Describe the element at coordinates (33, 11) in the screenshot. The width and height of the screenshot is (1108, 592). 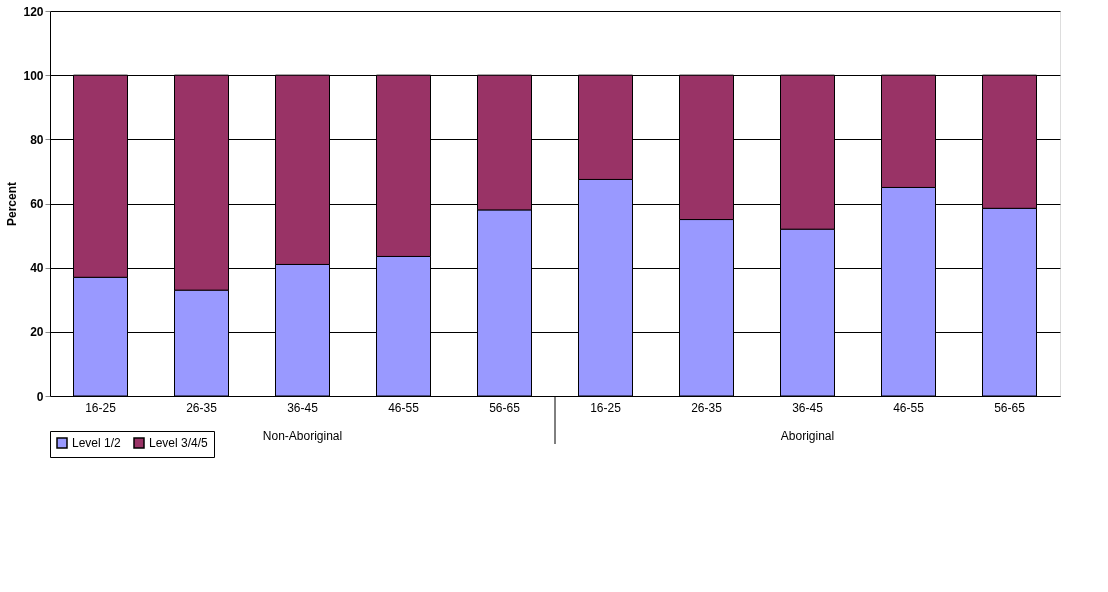
I see `y-tick-label: 120` at that location.